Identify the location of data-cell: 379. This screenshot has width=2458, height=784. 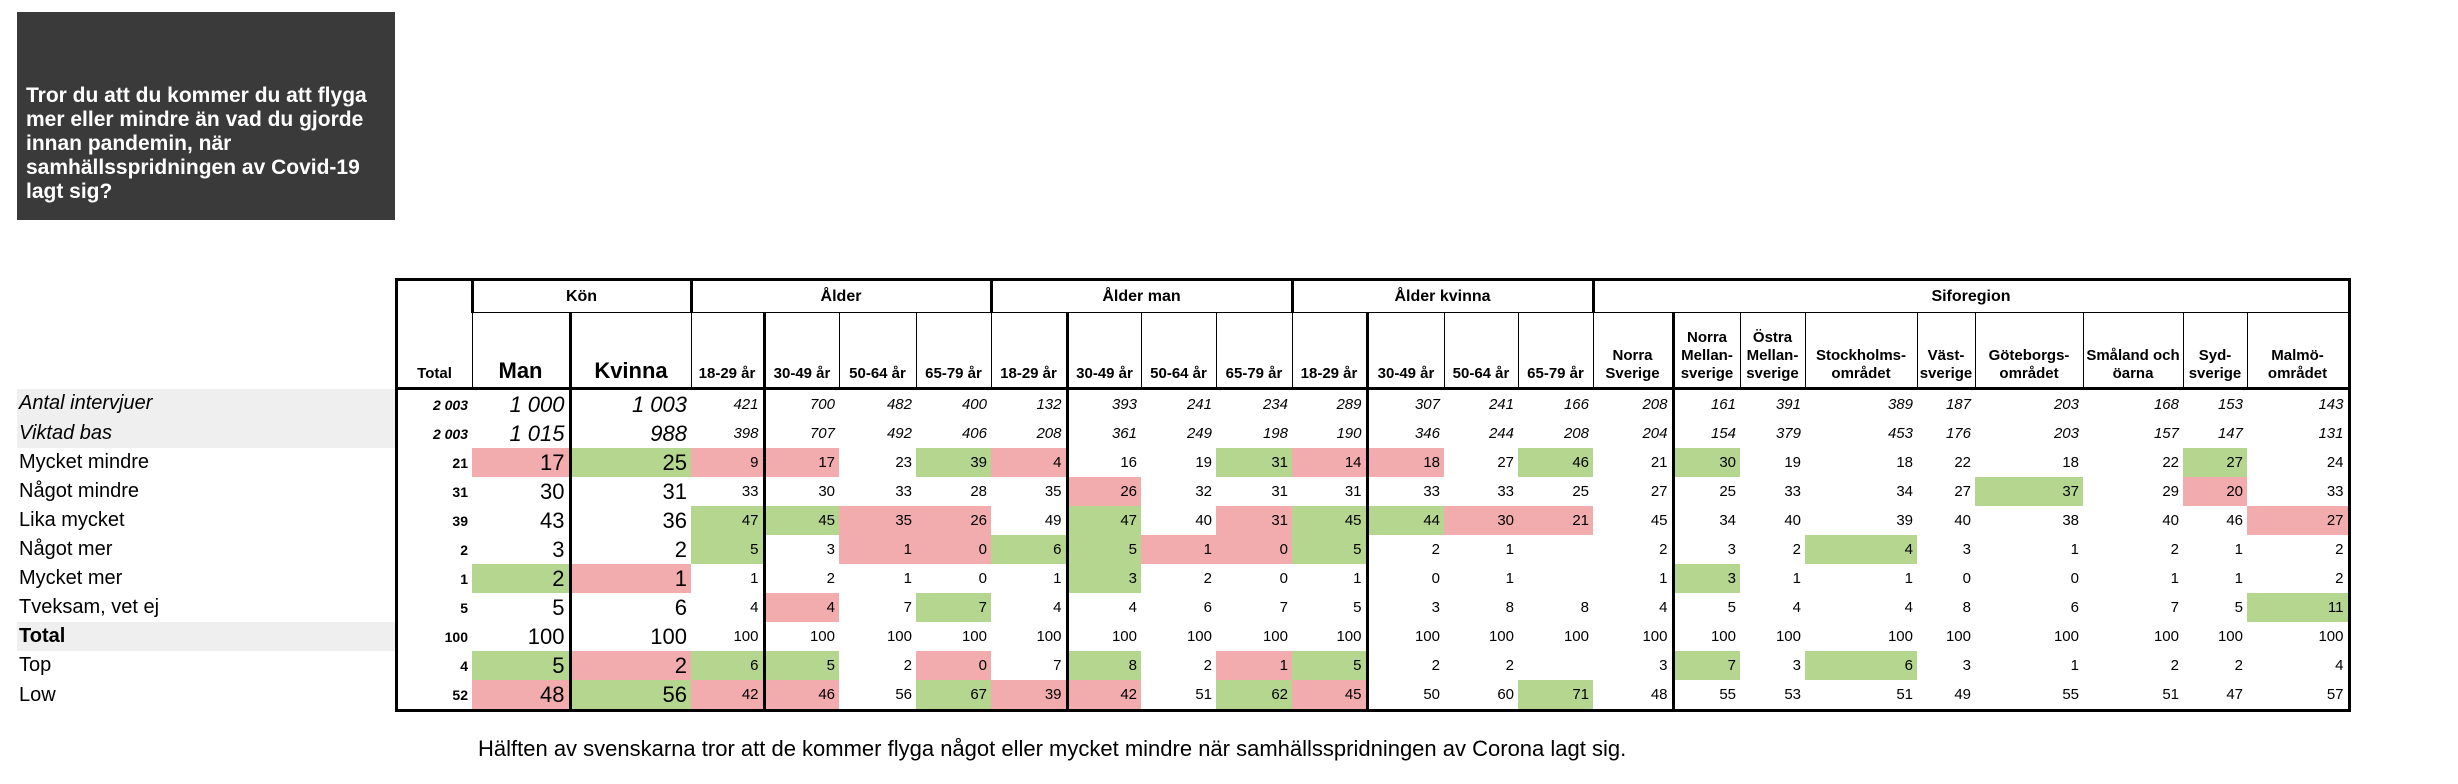
(1788, 433).